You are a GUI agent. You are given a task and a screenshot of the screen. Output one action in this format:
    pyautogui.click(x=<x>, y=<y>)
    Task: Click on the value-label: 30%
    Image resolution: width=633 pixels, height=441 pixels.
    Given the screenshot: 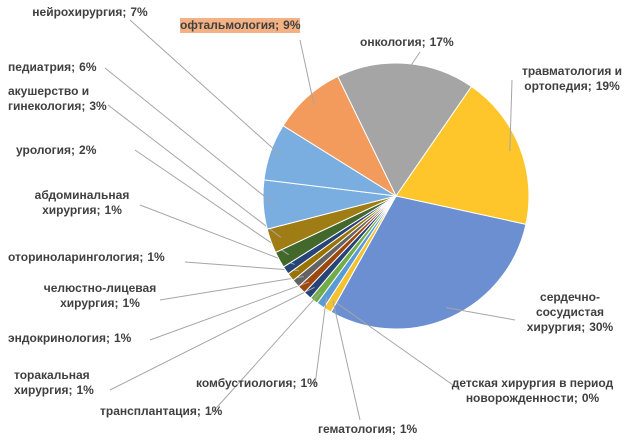 What is the action you would take?
    pyautogui.click(x=601, y=327)
    